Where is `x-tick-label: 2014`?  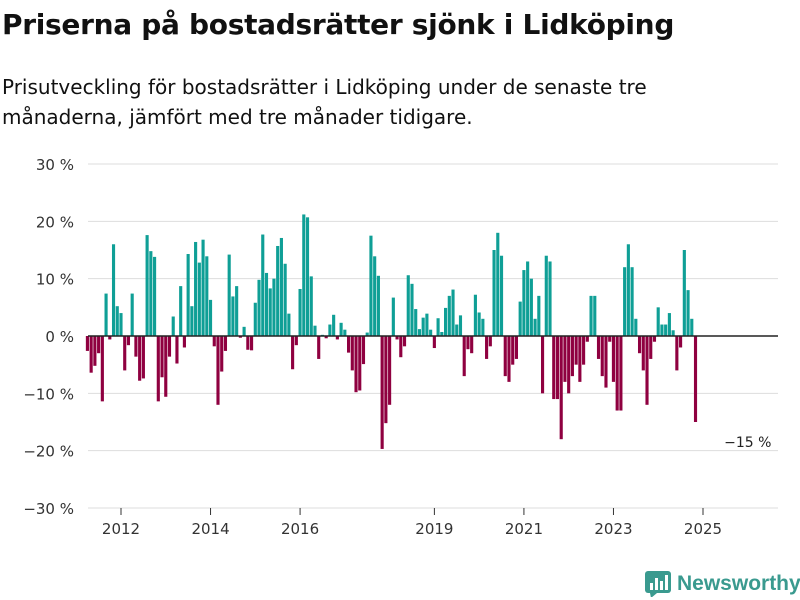
x-tick-label: 2014 is located at coordinates (210, 529).